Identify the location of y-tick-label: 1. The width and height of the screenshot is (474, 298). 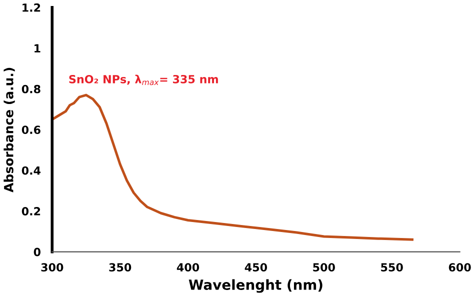
(37, 48).